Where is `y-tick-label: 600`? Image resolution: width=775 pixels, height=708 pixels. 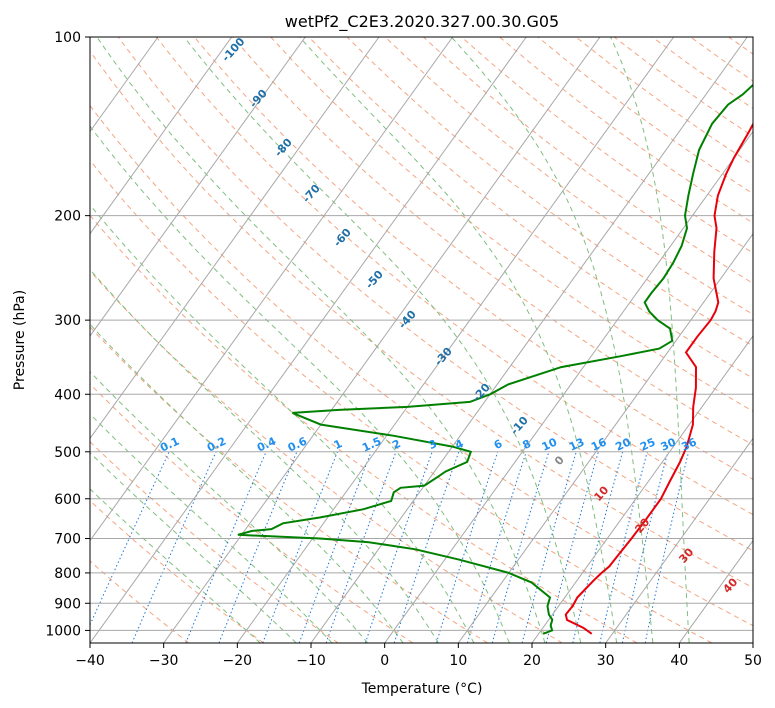
y-tick-label: 600 is located at coordinates (67, 500).